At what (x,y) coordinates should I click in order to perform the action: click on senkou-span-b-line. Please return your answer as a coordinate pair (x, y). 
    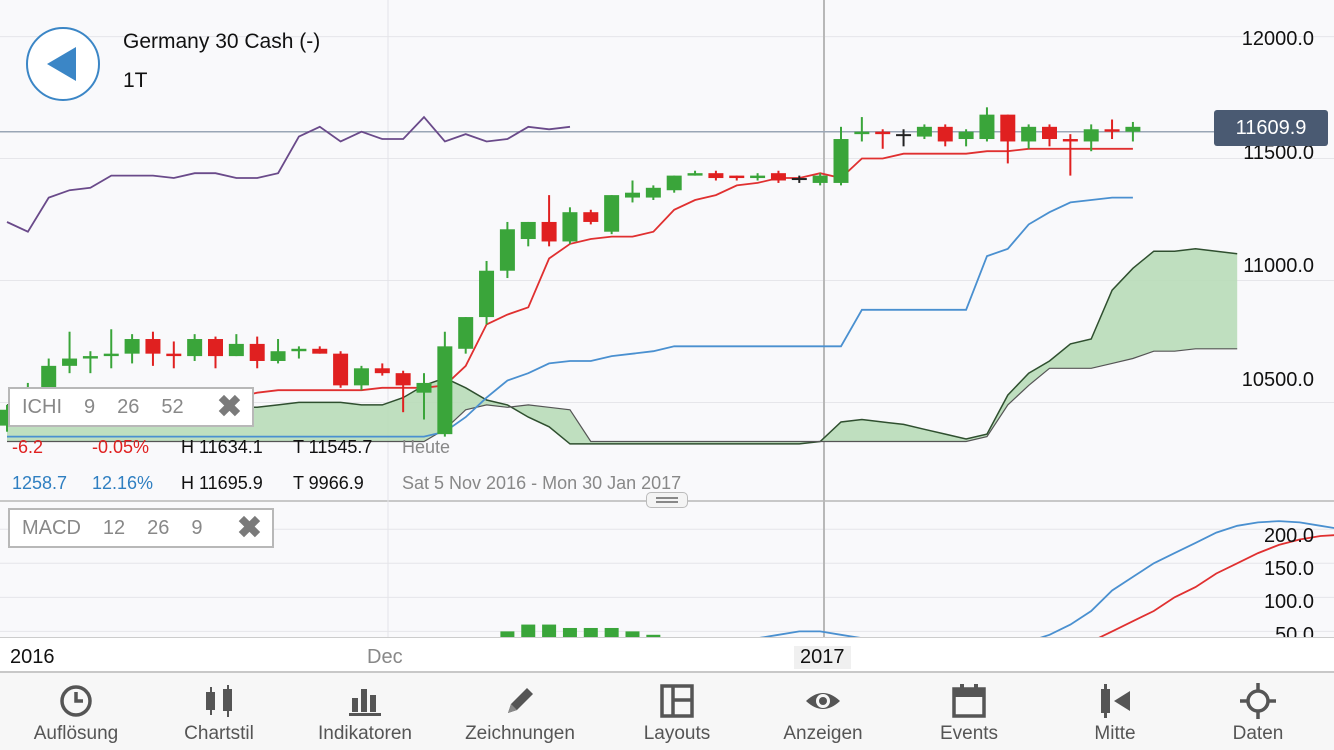
    Looking at the image, I should click on (622, 395).